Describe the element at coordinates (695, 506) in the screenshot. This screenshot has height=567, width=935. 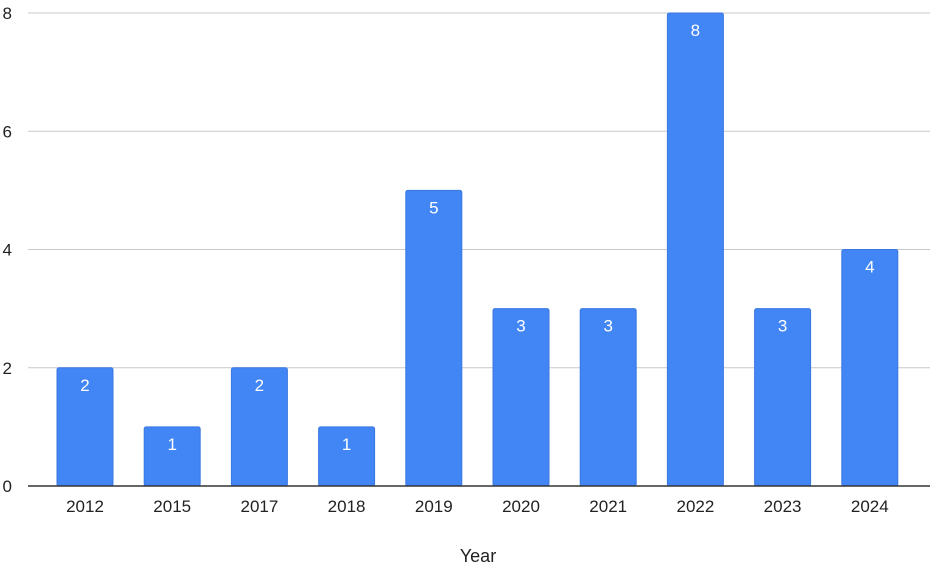
I see `x-tick-label: 2022` at that location.